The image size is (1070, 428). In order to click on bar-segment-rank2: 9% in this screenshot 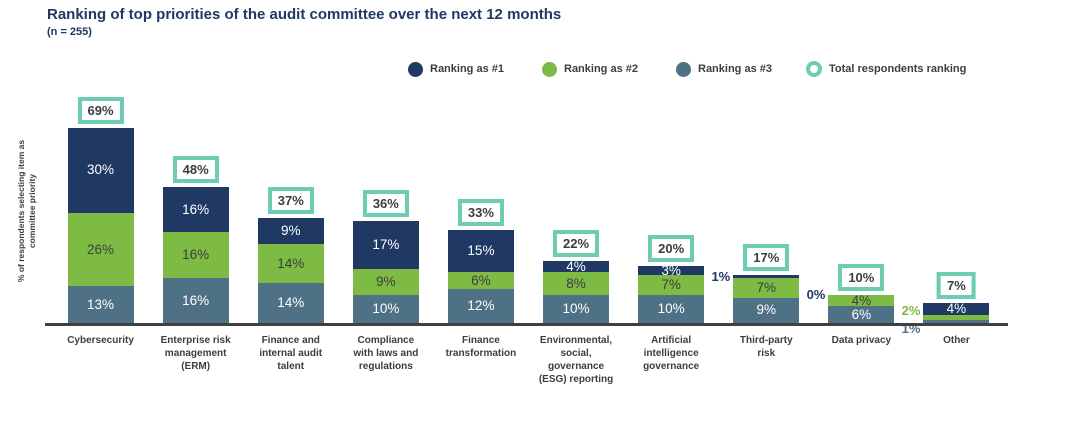, I will do `click(385, 282)`.